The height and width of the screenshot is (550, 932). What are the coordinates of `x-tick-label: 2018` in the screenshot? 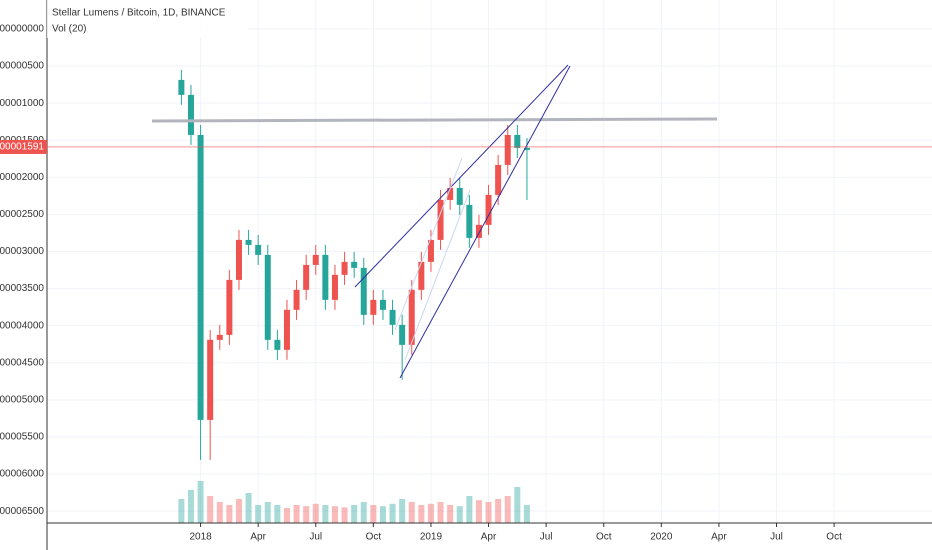 It's located at (200, 537).